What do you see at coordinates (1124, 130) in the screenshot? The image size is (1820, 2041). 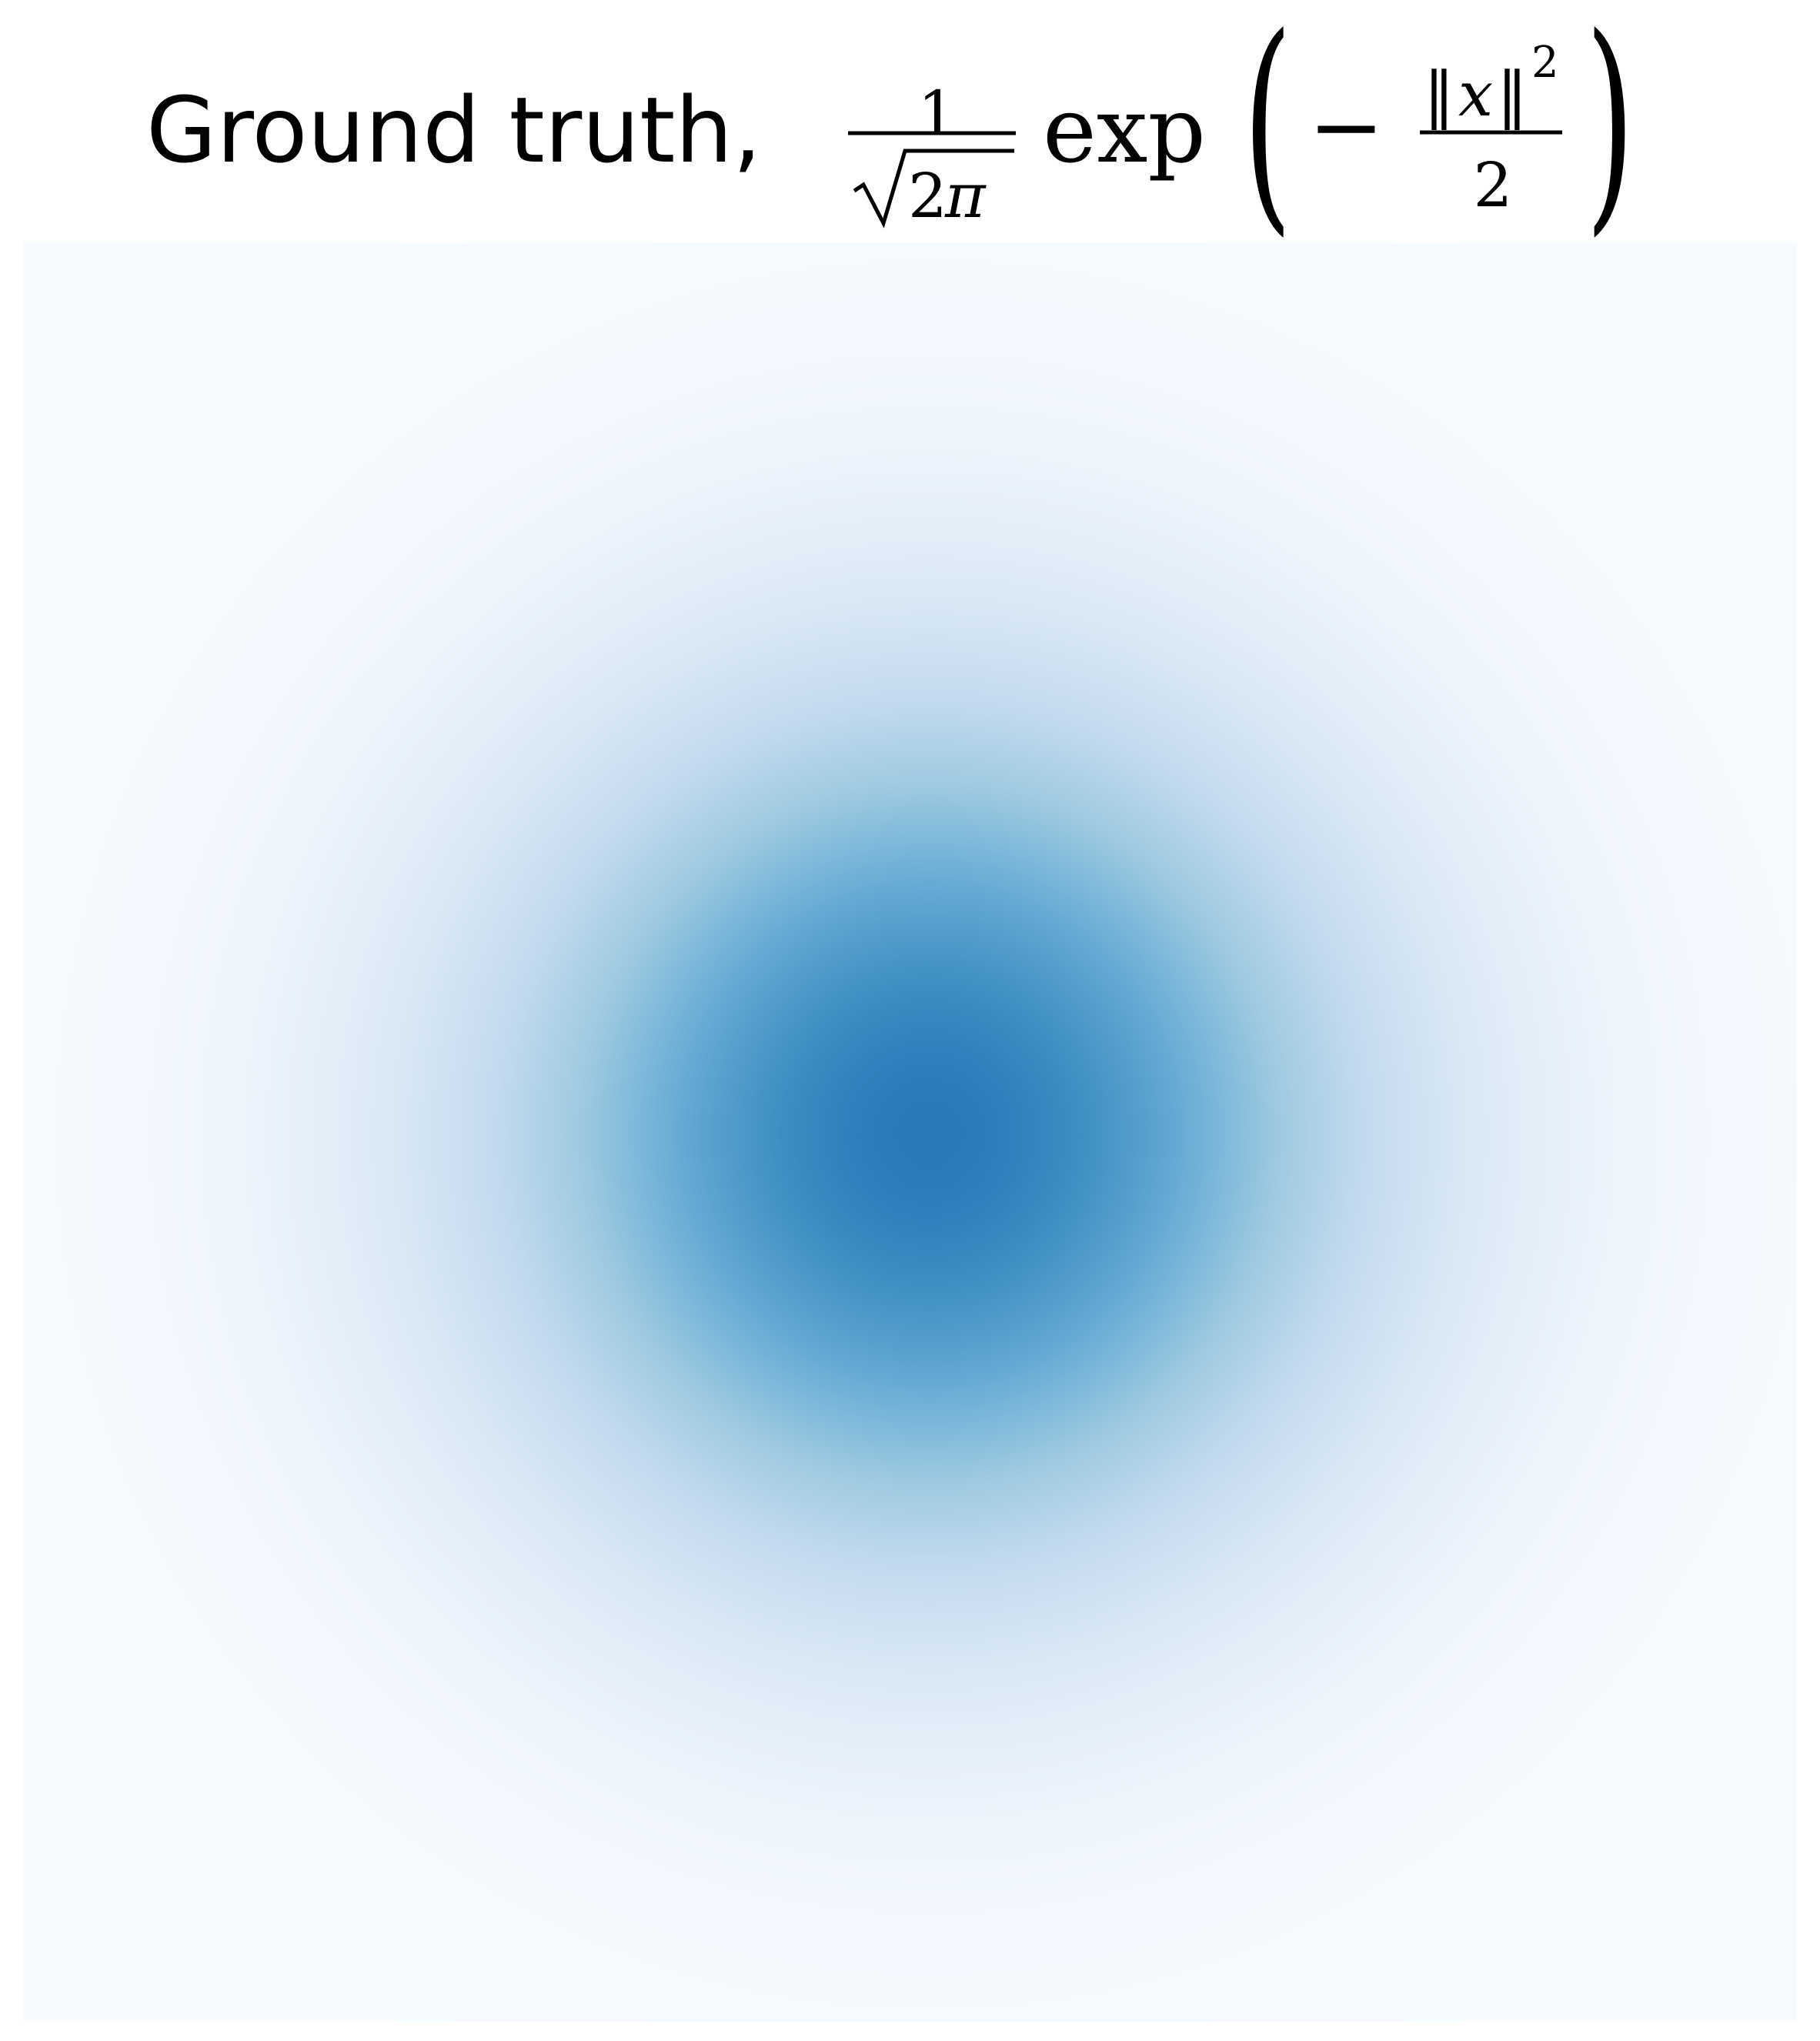 I see `title-exp: exp` at bounding box center [1124, 130].